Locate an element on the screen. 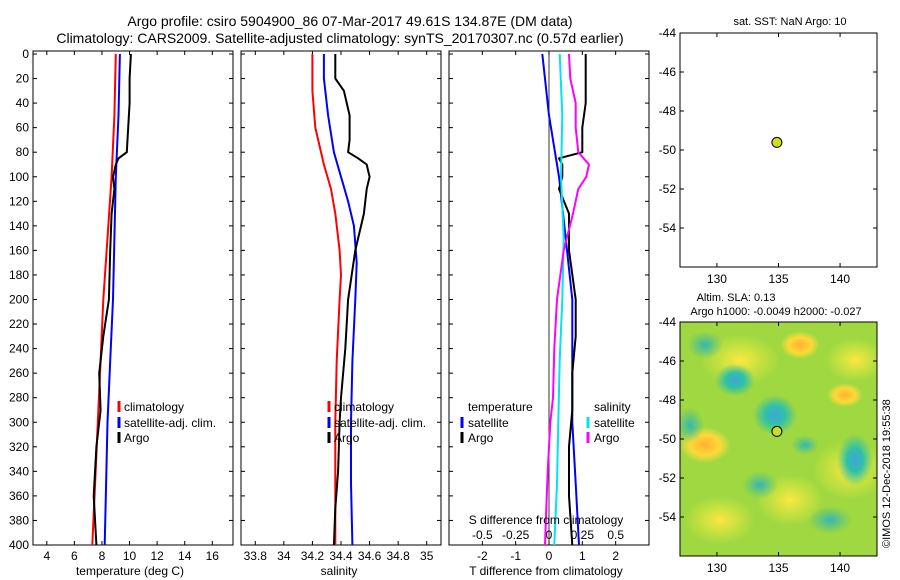  sla-map-title-line2: Argo h1000: -0.0049 h2000: -0.027 is located at coordinates (775, 312).